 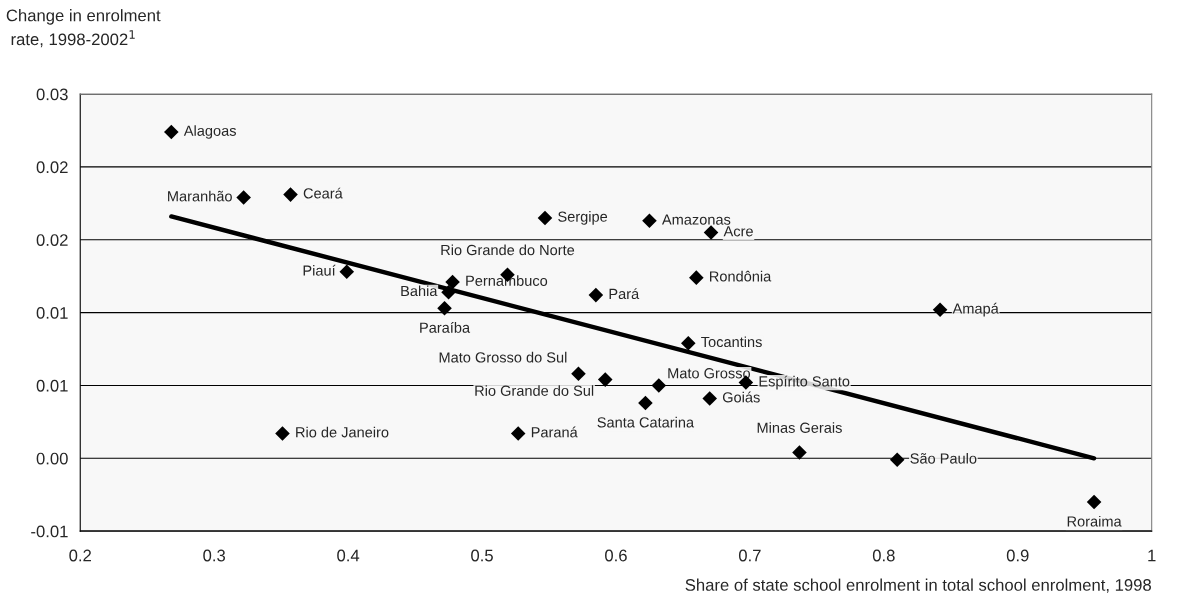 I want to click on annotation: Tocantins, so click(x=731, y=342).